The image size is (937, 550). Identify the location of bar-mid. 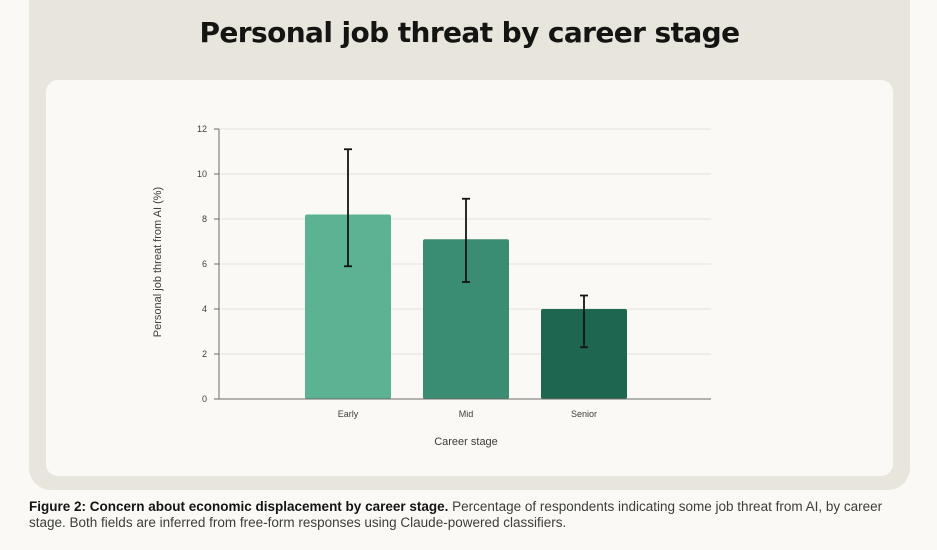
(466, 319).